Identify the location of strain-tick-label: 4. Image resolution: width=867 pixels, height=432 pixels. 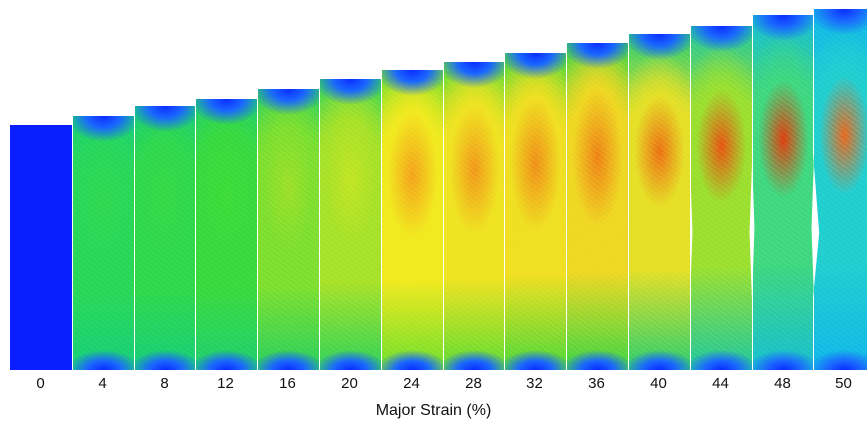
(102, 383).